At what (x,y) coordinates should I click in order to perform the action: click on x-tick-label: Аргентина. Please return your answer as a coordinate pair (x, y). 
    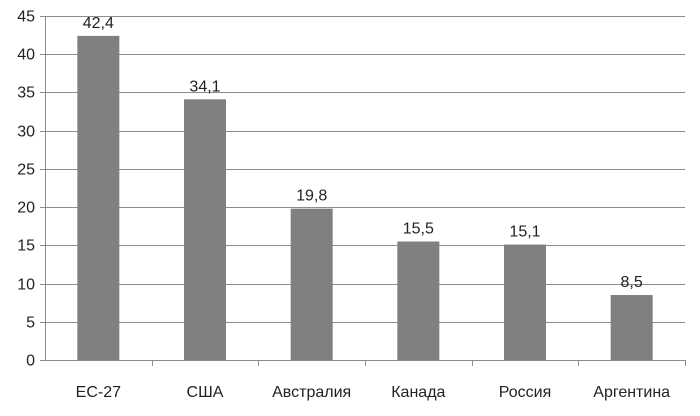
    Looking at the image, I should click on (631, 392).